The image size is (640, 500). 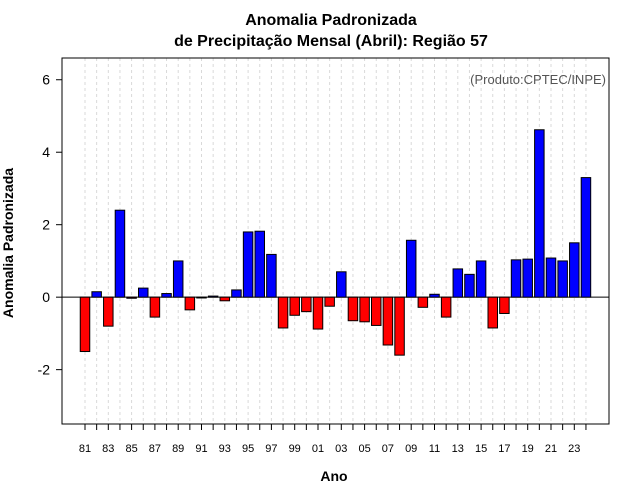 I want to click on x-tick-label: 83, so click(x=108, y=449).